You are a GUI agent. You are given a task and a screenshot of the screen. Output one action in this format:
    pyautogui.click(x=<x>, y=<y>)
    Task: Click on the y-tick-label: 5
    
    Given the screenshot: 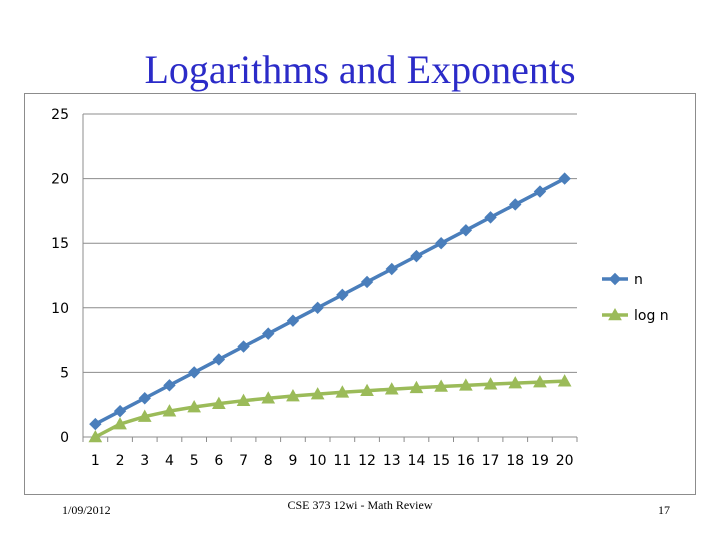 What is the action you would take?
    pyautogui.click(x=64, y=373)
    